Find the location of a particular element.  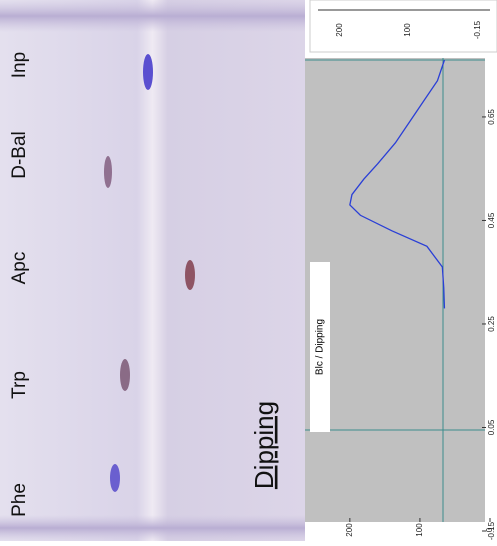

inset-tick: 100 is located at coordinates (407, 30).